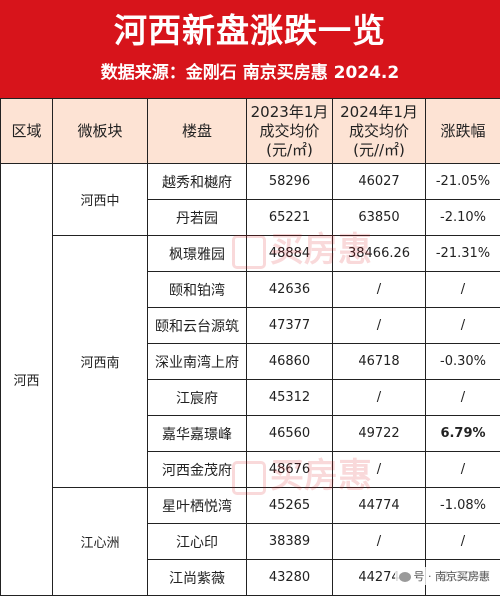 Image resolution: width=500 pixels, height=596 pixels. Describe the element at coordinates (290, 254) in the screenshot. I see `price-2023: 48884` at that location.